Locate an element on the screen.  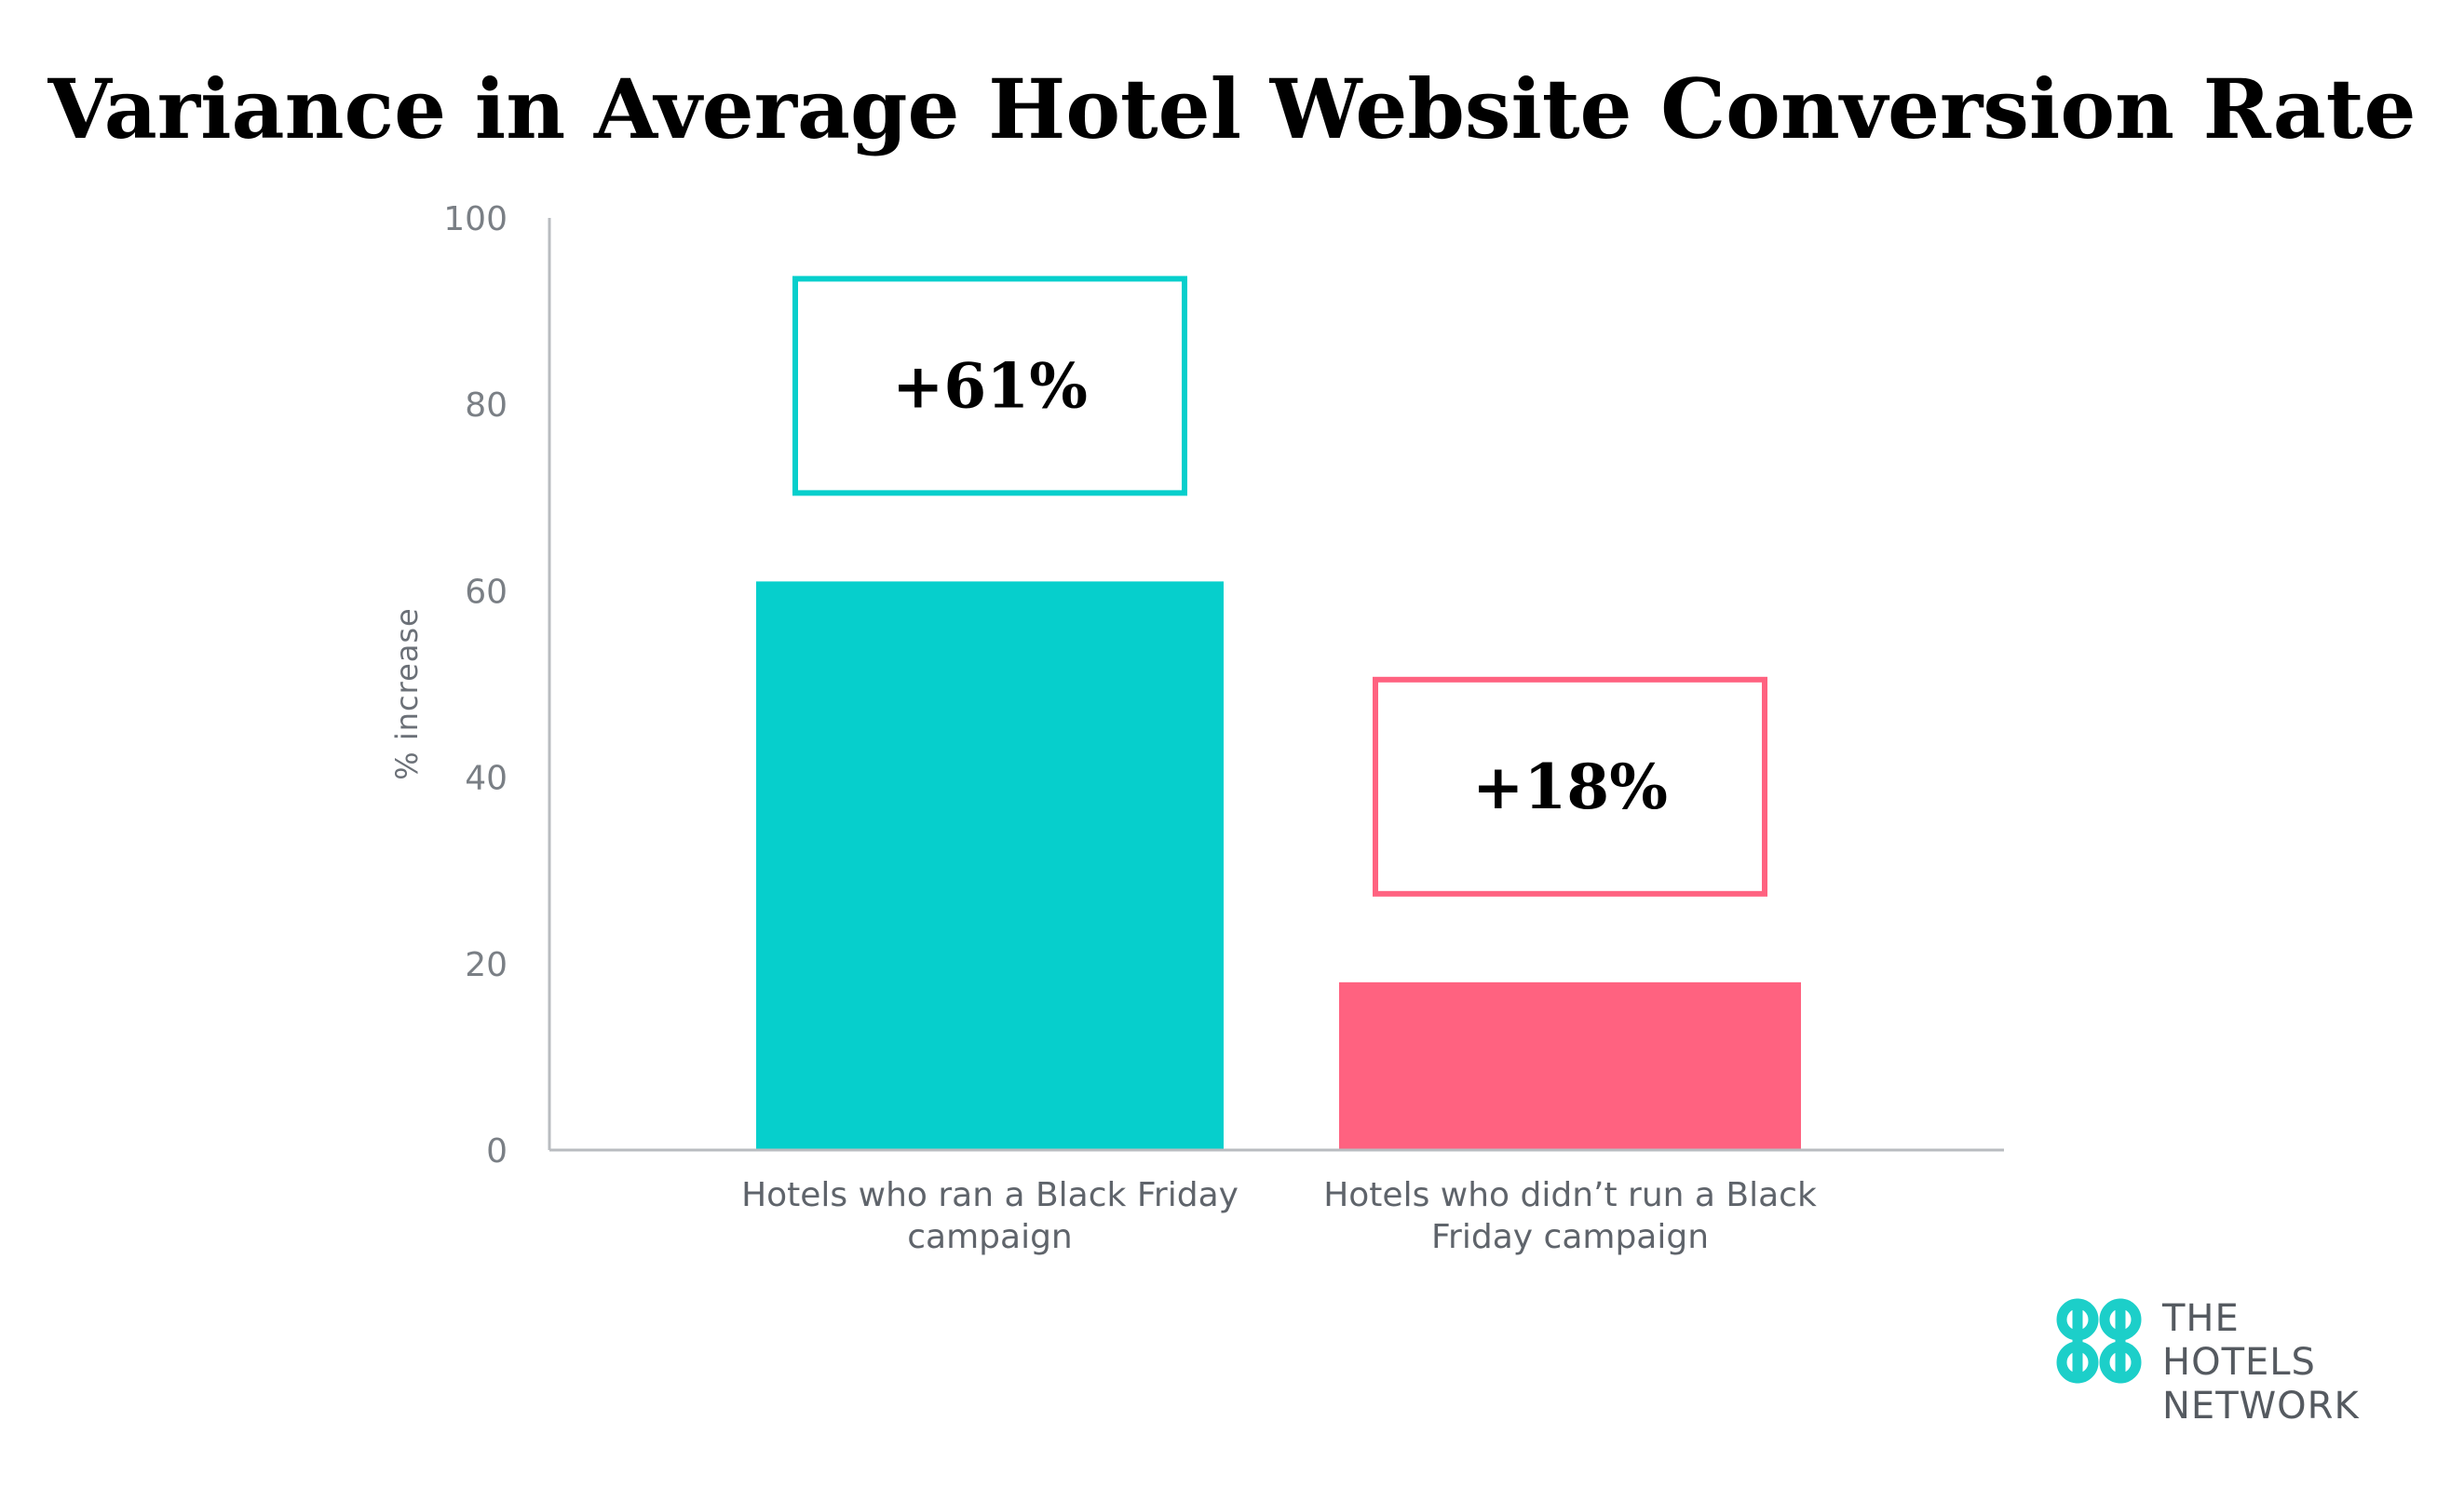
company-logo: THE HOTELS NETWORK is located at coordinates (2208, 1362).